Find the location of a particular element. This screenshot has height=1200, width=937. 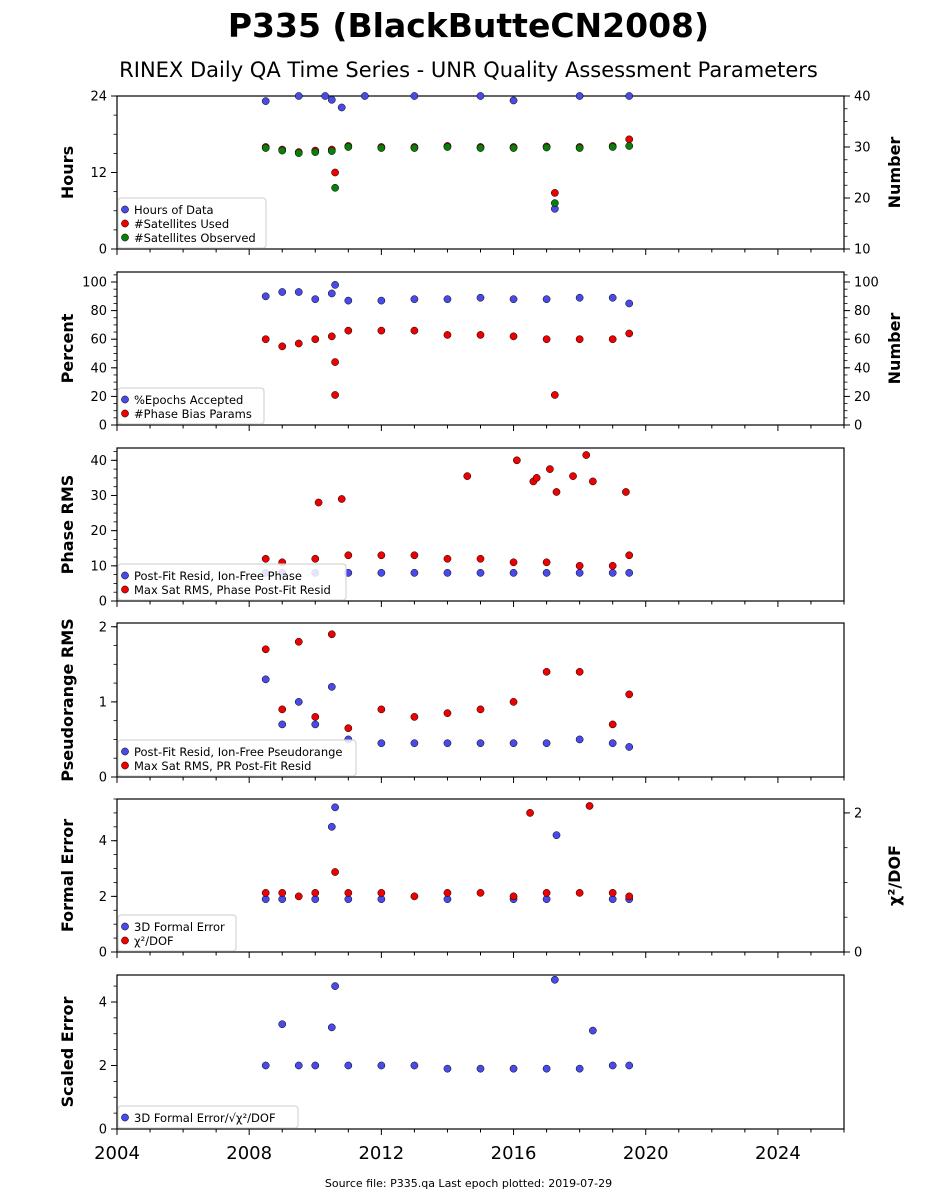

y-right-tick-label: 80 is located at coordinates (862, 311).